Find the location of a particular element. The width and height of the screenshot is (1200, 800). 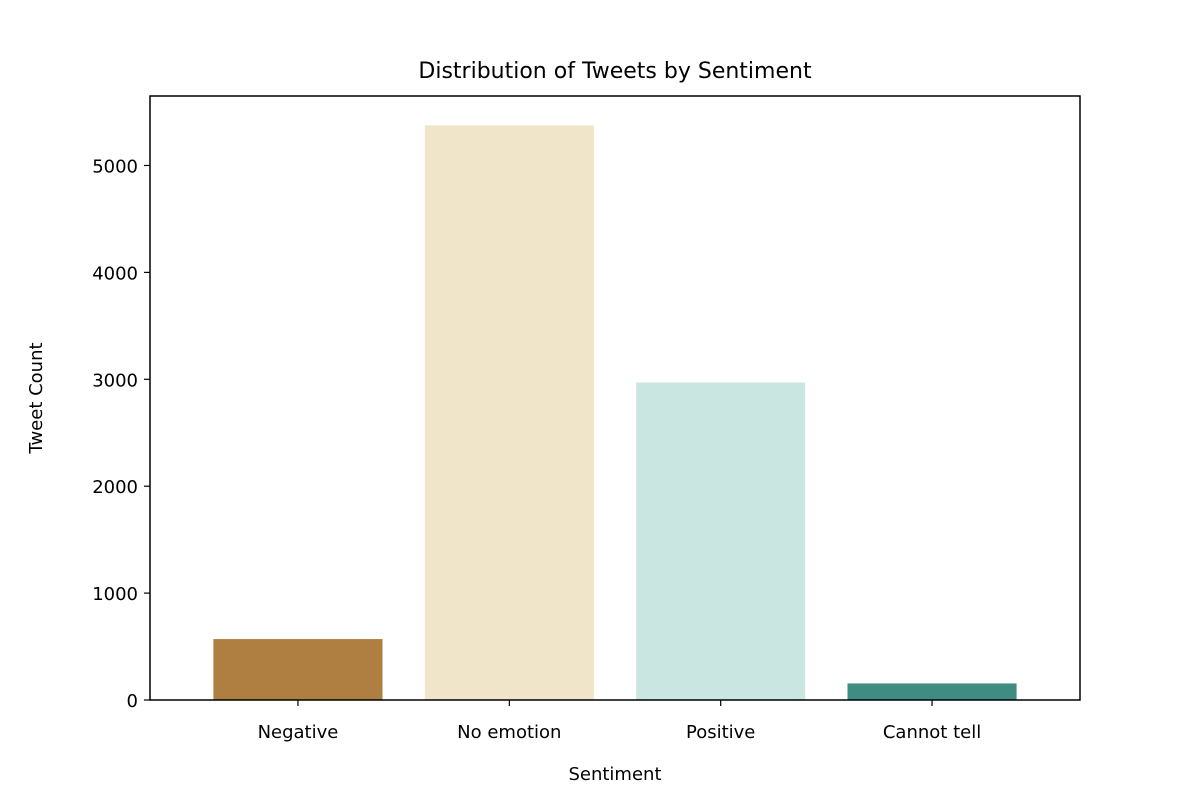

bar-cannot-tell is located at coordinates (932, 691).